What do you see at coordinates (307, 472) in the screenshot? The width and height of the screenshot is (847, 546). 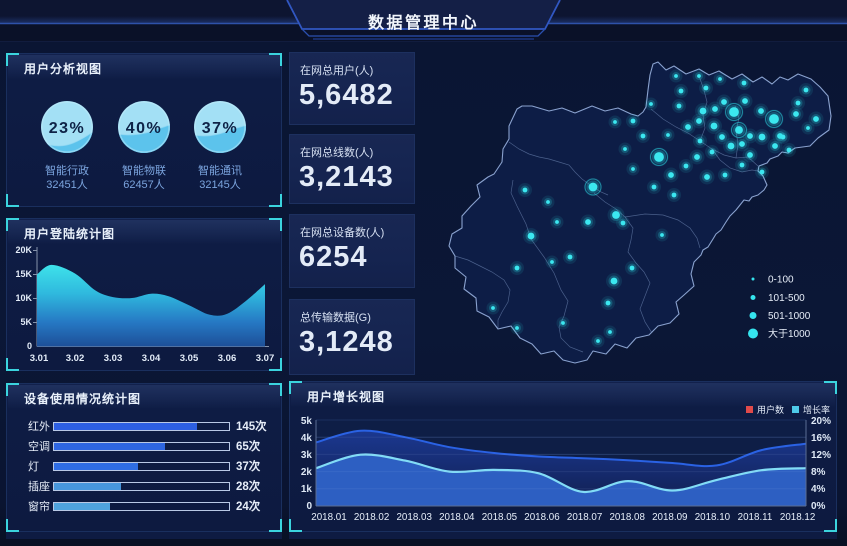 I see `svg-text: 2k` at bounding box center [307, 472].